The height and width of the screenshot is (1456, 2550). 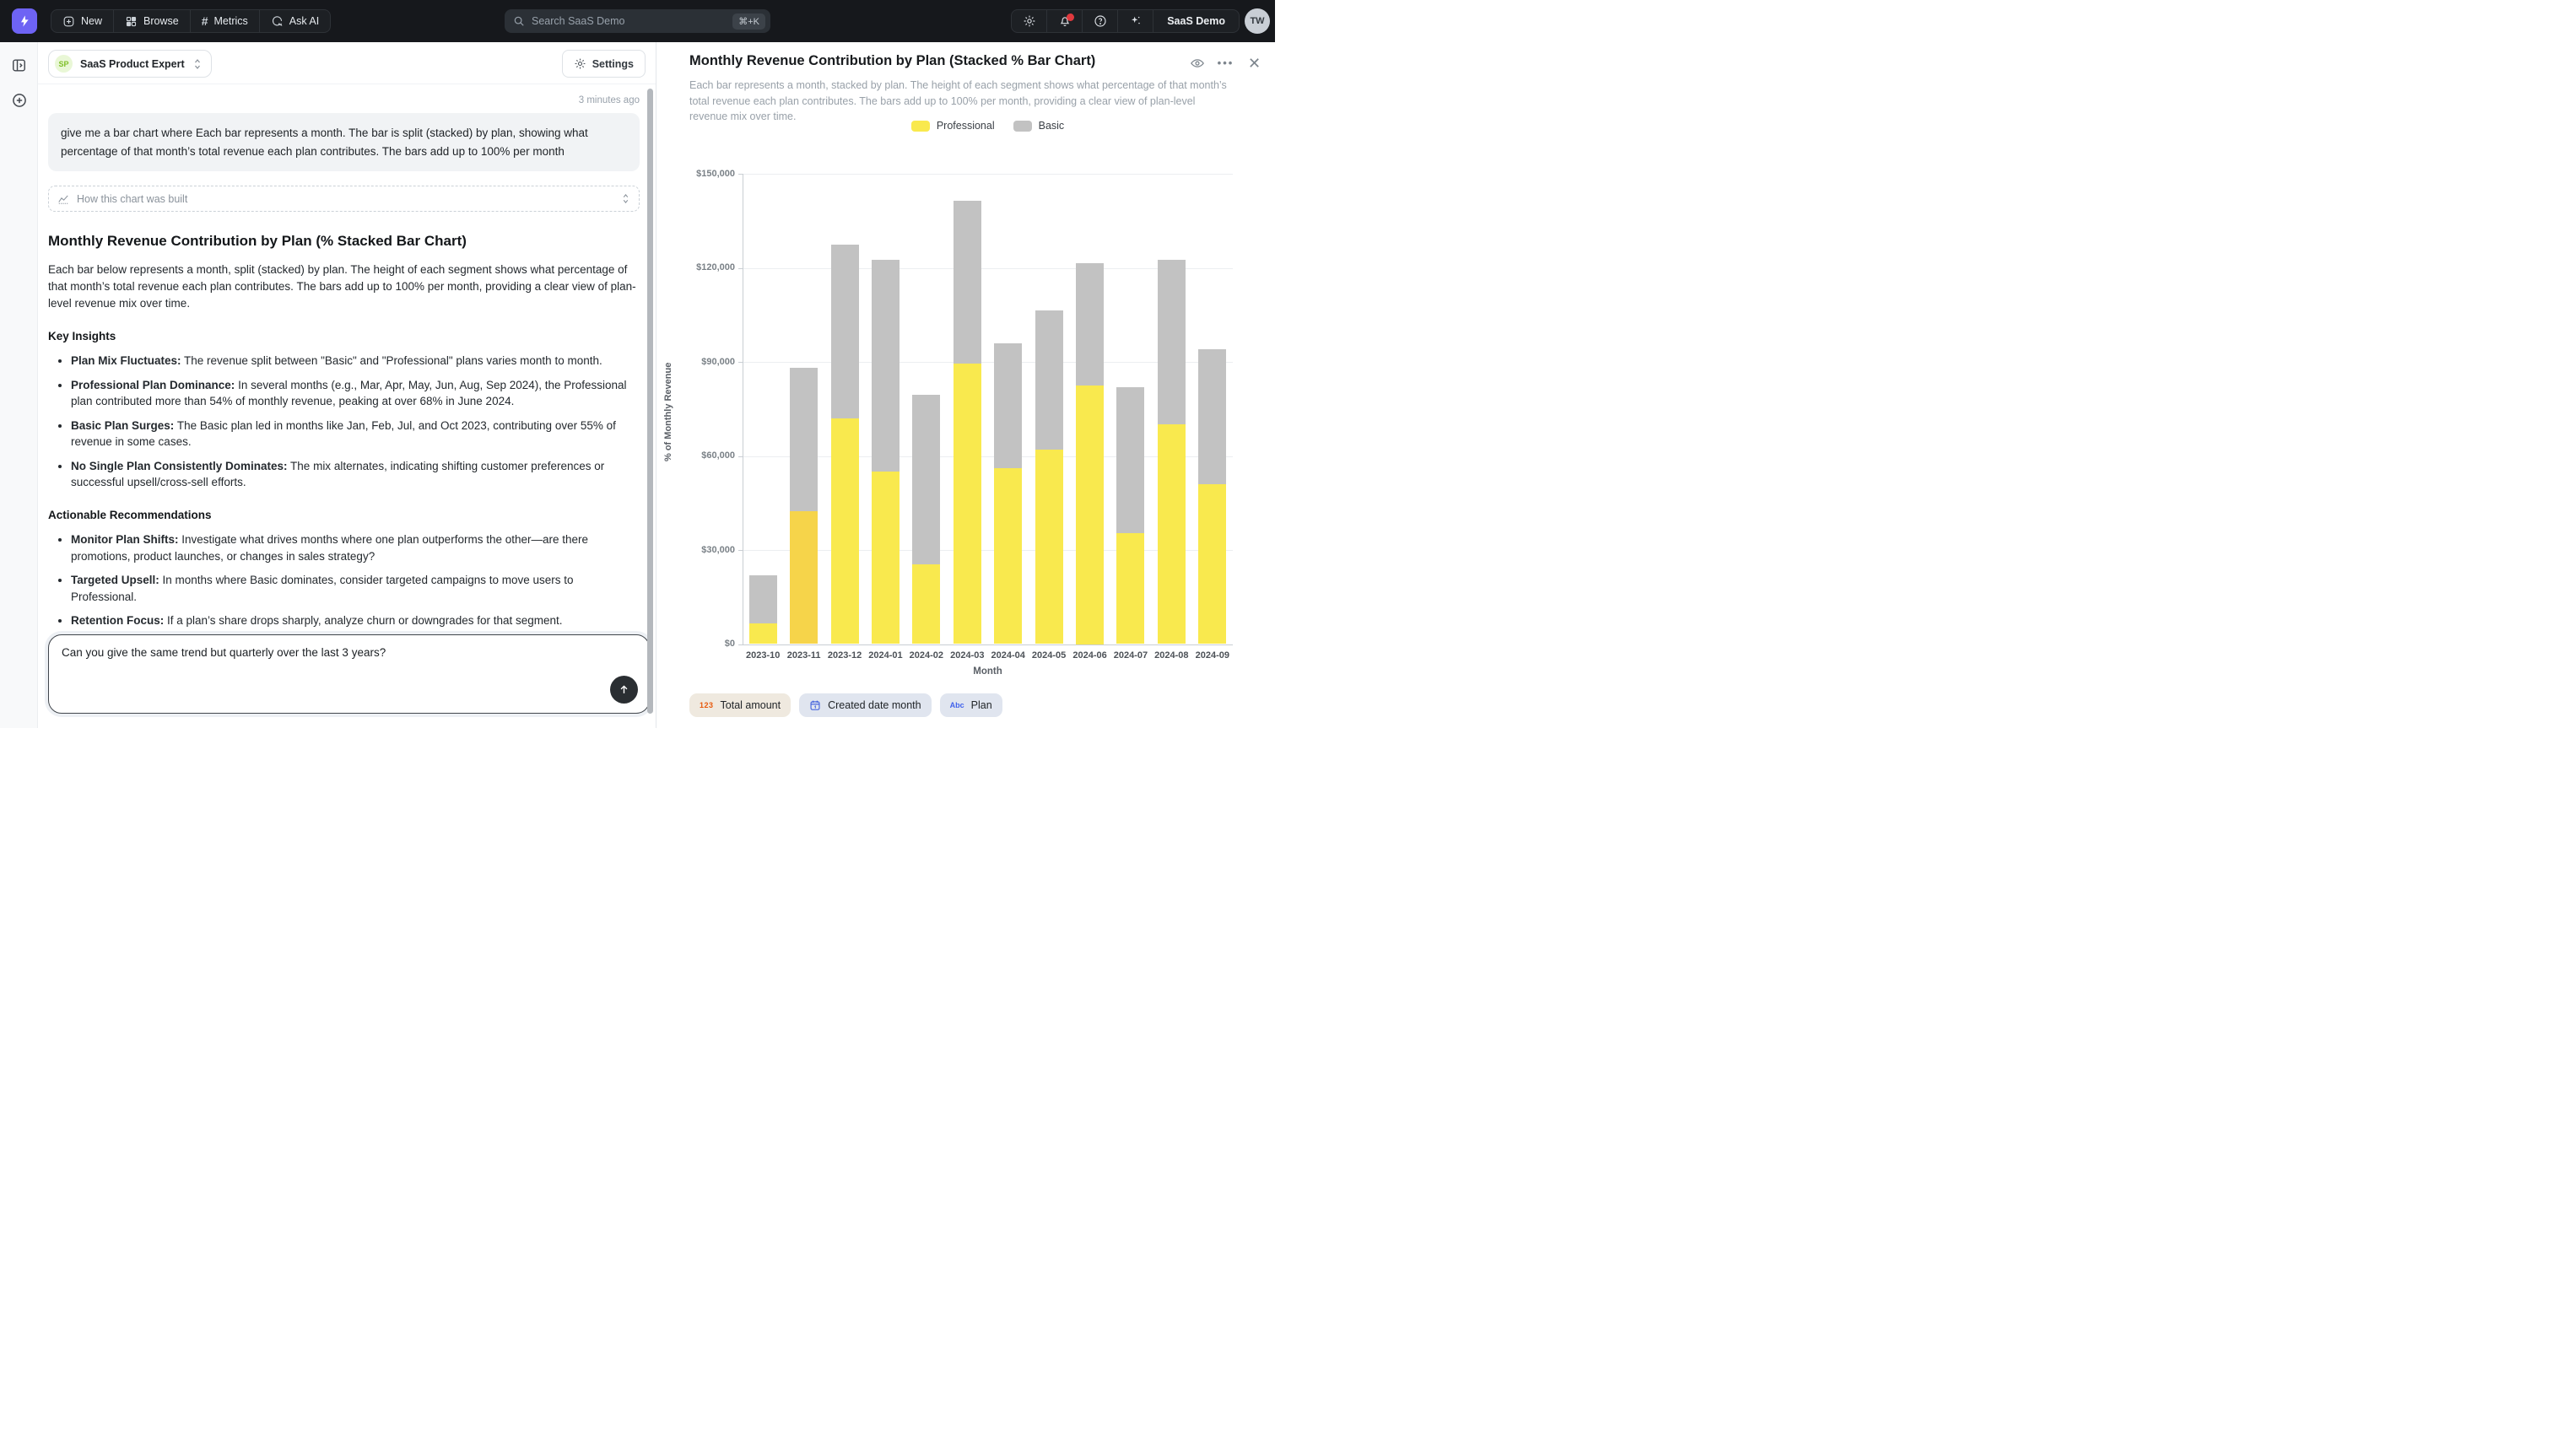 I want to click on plus-circle-icon, so click(x=19, y=100).